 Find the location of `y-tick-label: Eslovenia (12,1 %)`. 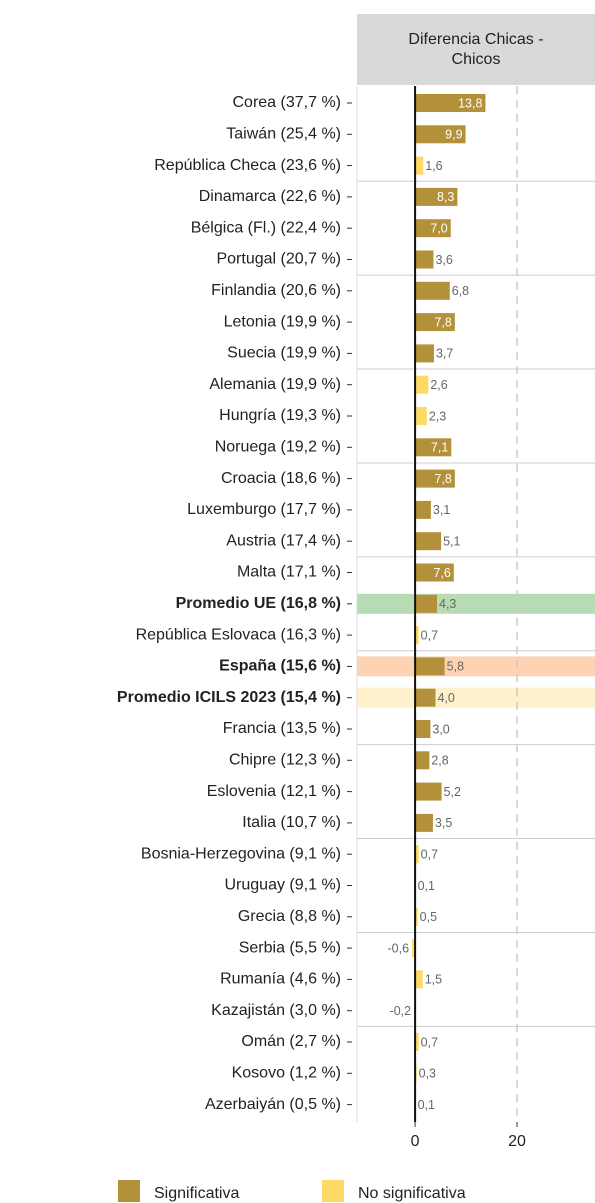

y-tick-label: Eslovenia (12,1 %) is located at coordinates (274, 791).